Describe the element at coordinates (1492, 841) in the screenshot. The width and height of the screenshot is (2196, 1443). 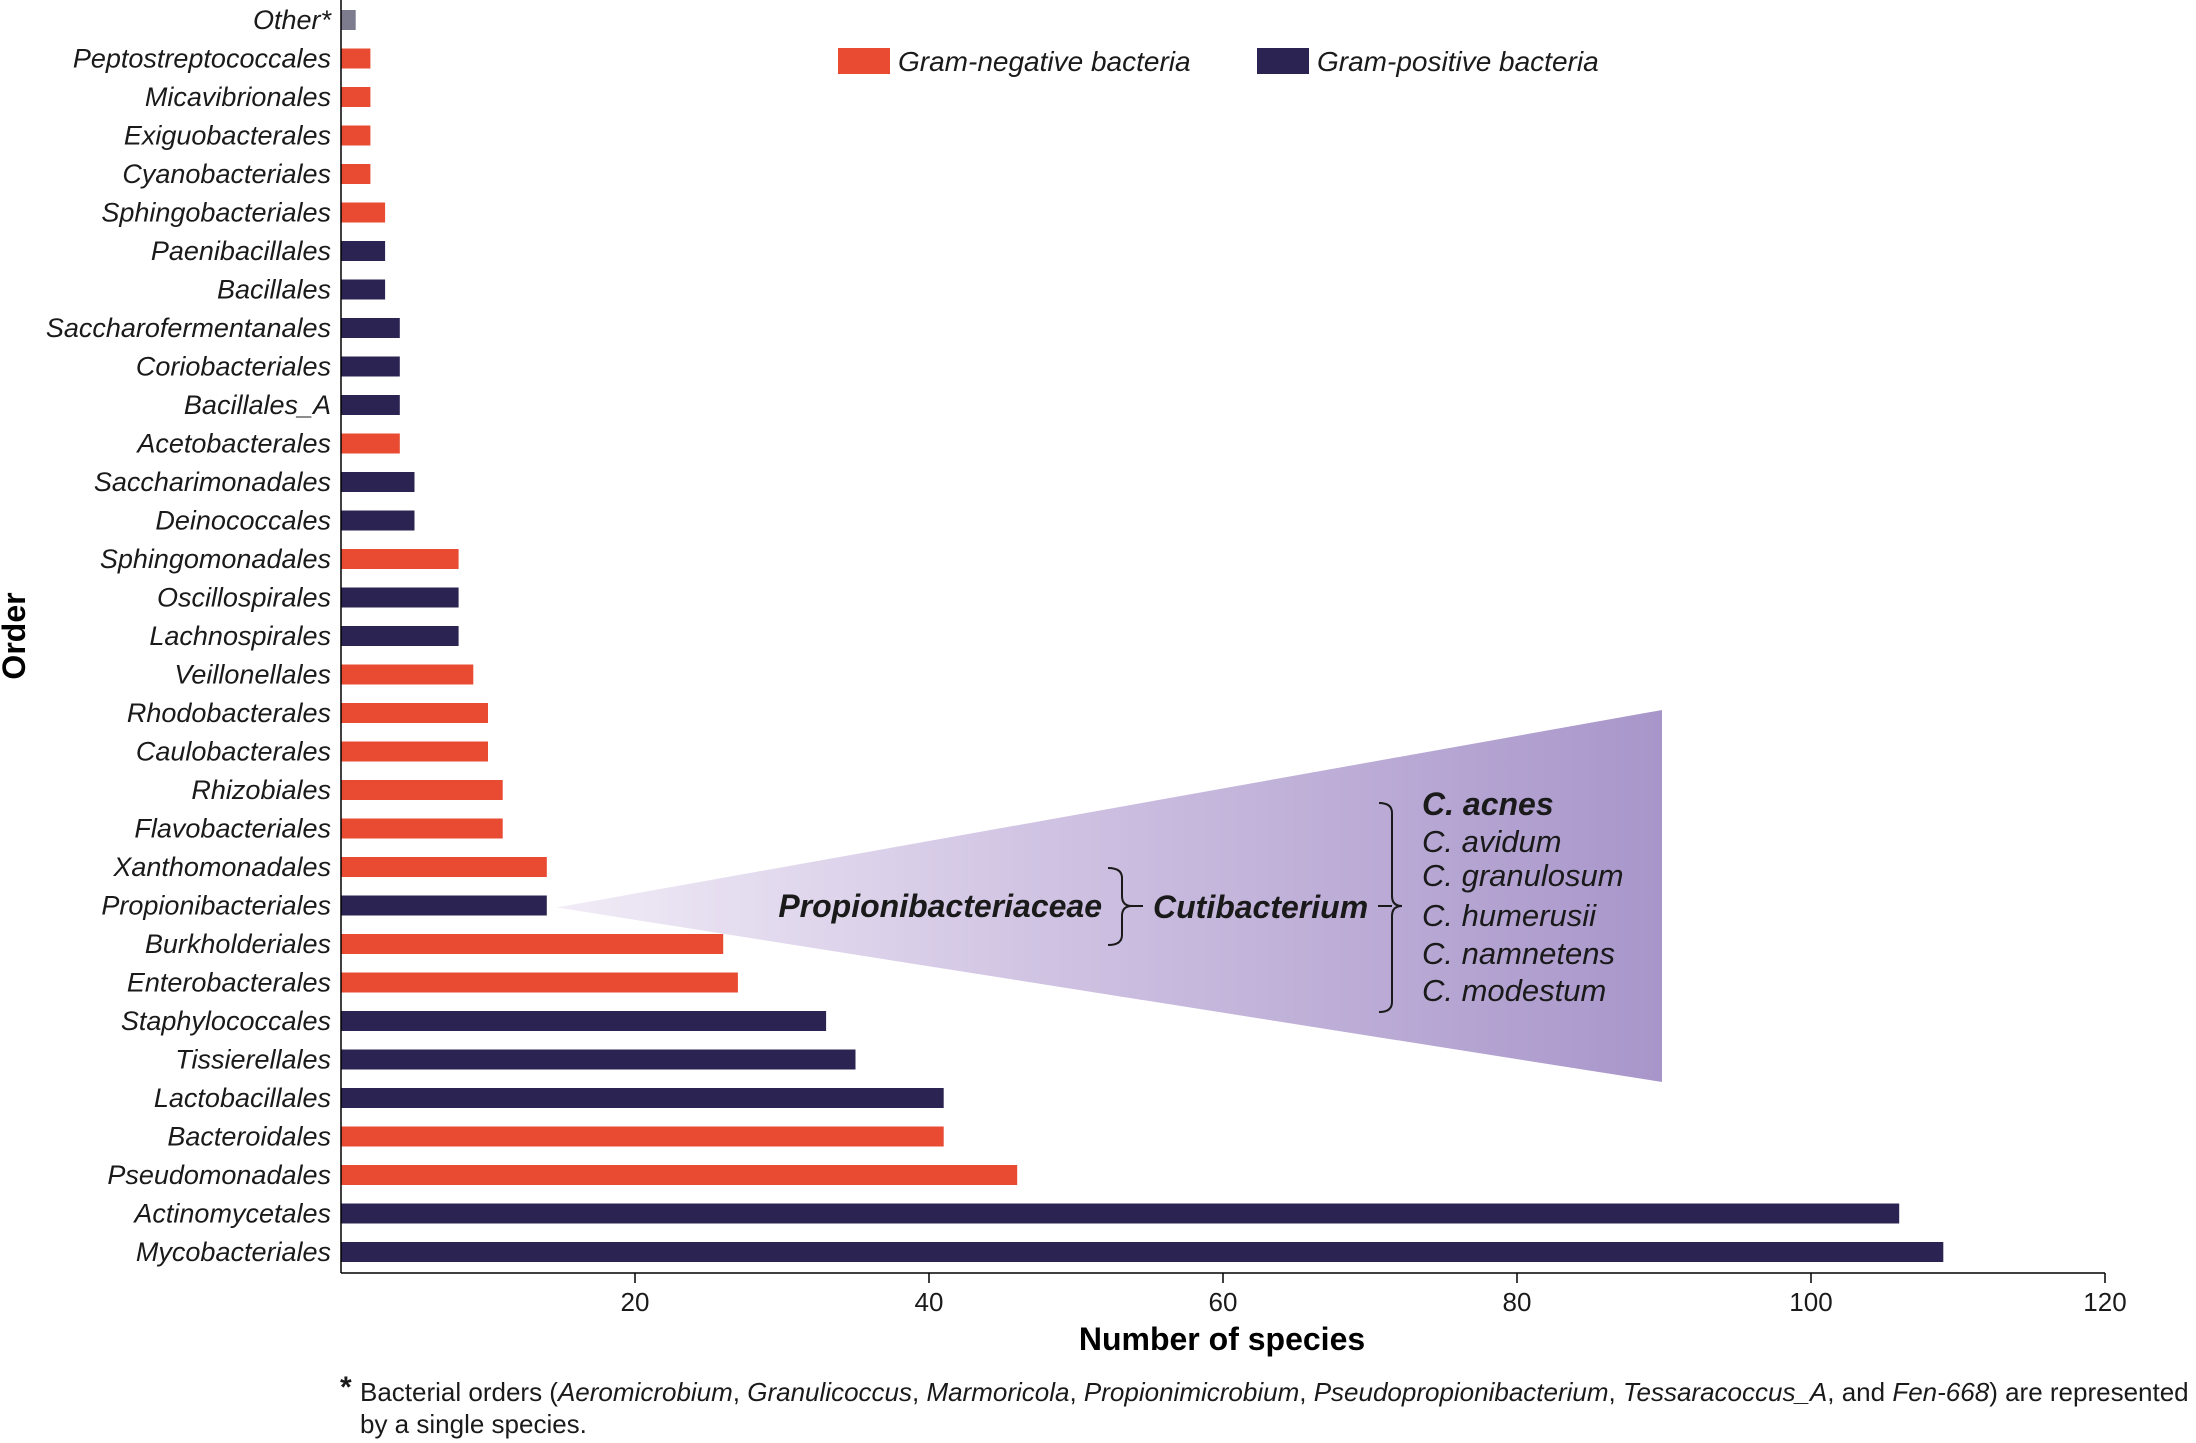
I see `species-label: C. avidum` at that location.